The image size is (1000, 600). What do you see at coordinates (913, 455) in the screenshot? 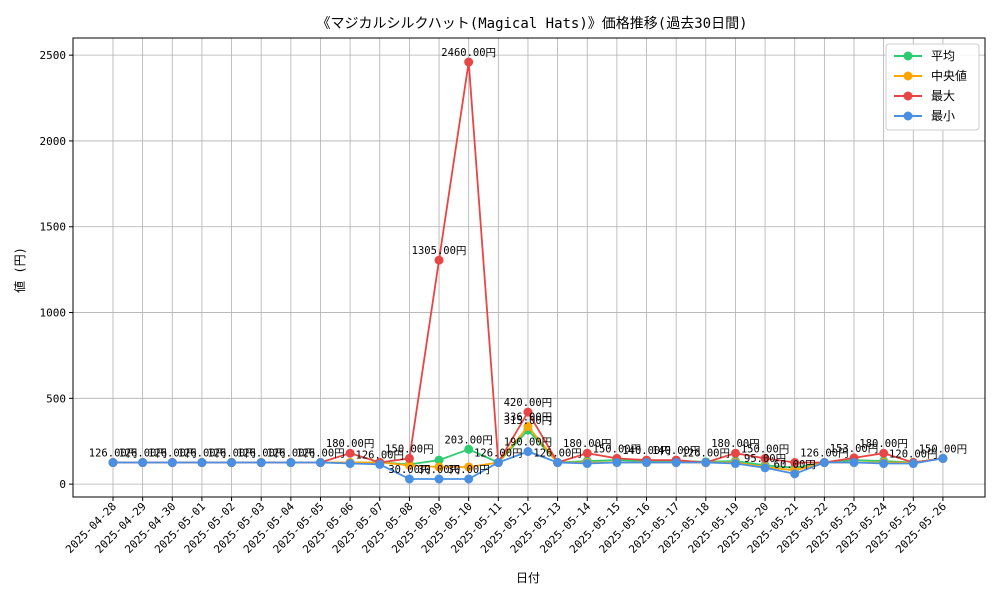
I see `data-label: 120.00円` at bounding box center [913, 455].